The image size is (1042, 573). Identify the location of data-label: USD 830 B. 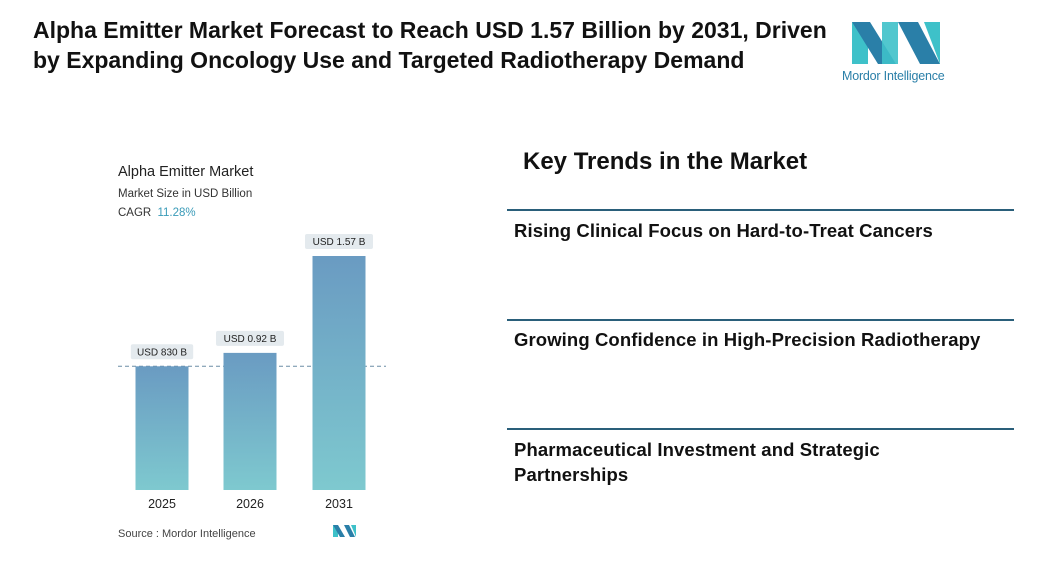
(162, 352).